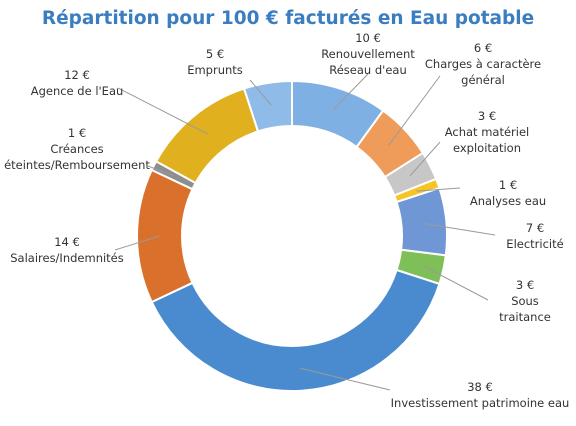 The image size is (576, 426). Describe the element at coordinates (535, 228) in the screenshot. I see `label-value: 7 €` at that location.